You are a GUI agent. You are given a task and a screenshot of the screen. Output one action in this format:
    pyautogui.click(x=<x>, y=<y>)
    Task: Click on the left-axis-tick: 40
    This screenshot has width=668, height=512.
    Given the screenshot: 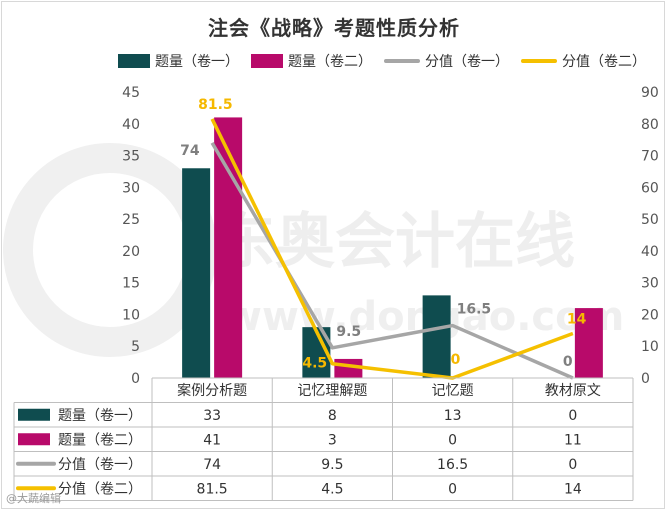 What is the action you would take?
    pyautogui.click(x=131, y=125)
    